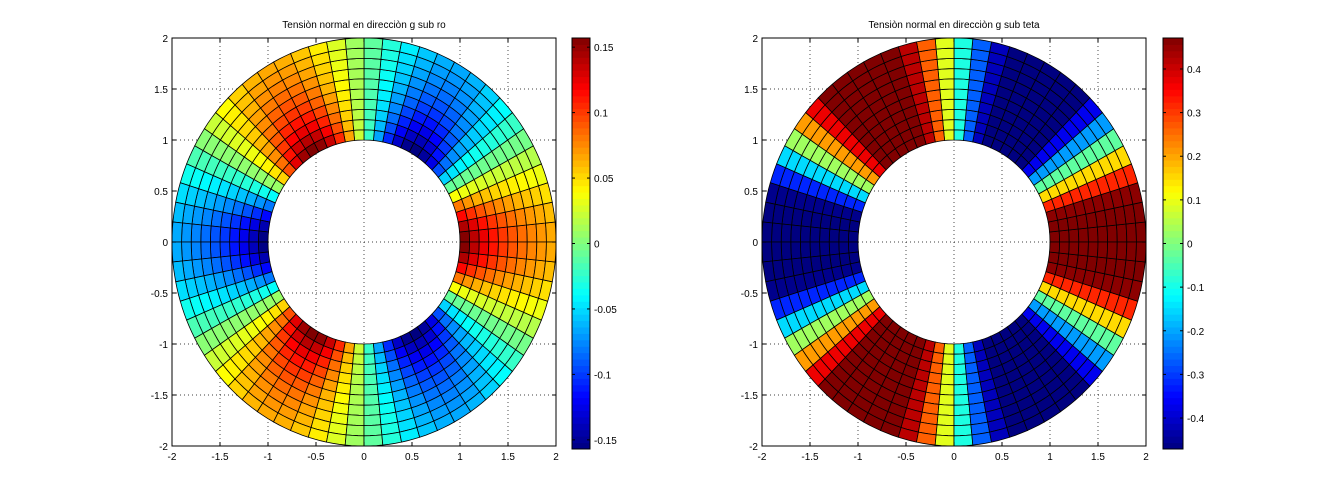 The height and width of the screenshot is (502, 1339). What do you see at coordinates (364, 25) in the screenshot?
I see `plot-title: Tensiòn normal en direcciòn g sub ro` at bounding box center [364, 25].